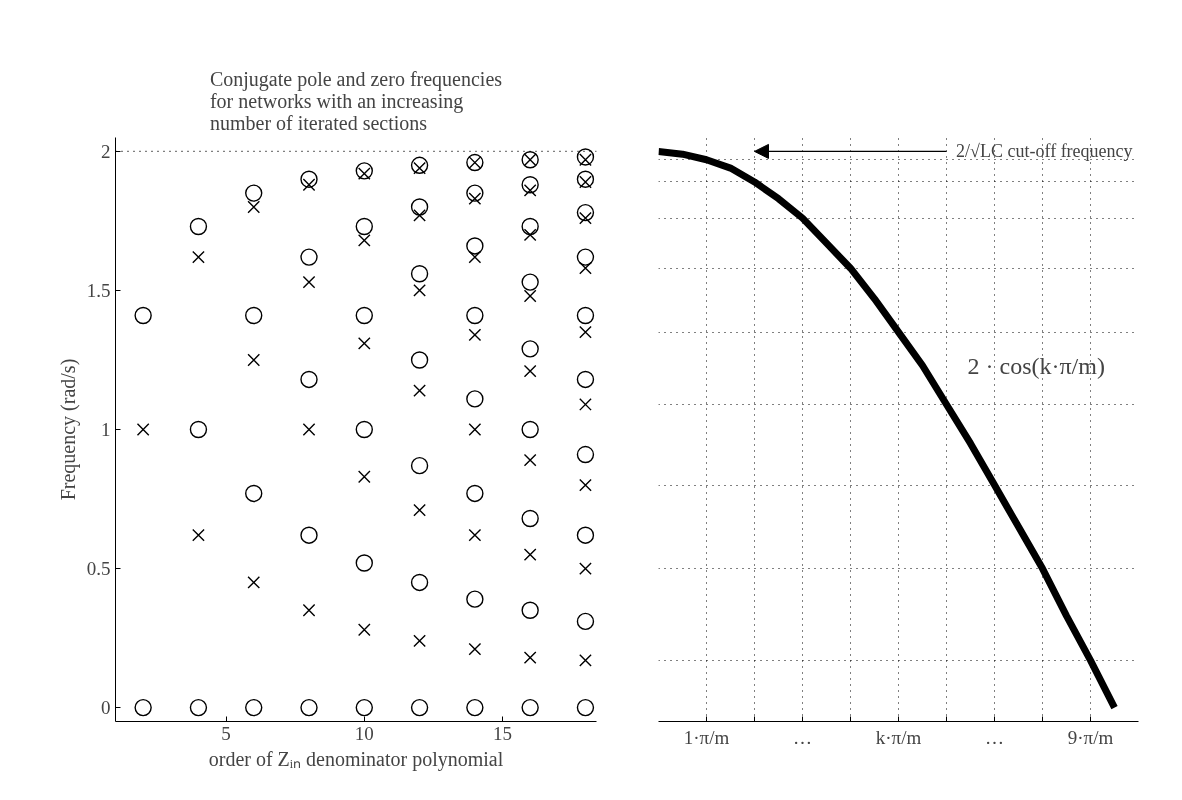 The image size is (1182, 800). Describe the element at coordinates (106, 429) in the screenshot. I see `y-tick-label: 1` at that location.